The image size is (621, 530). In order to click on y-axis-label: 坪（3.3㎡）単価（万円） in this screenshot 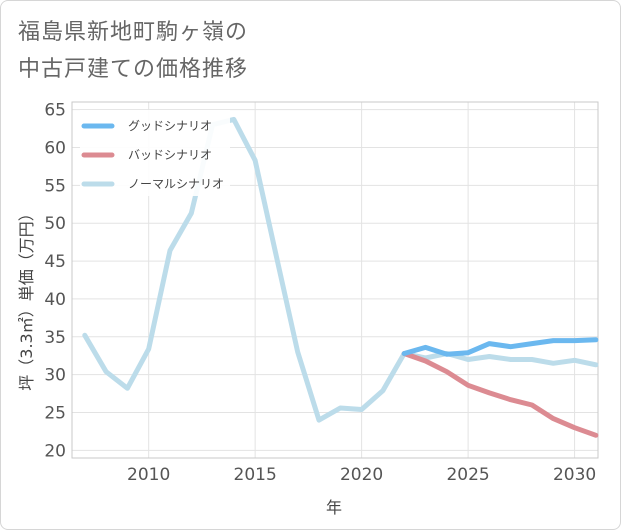, I will do `click(26, 297)`.